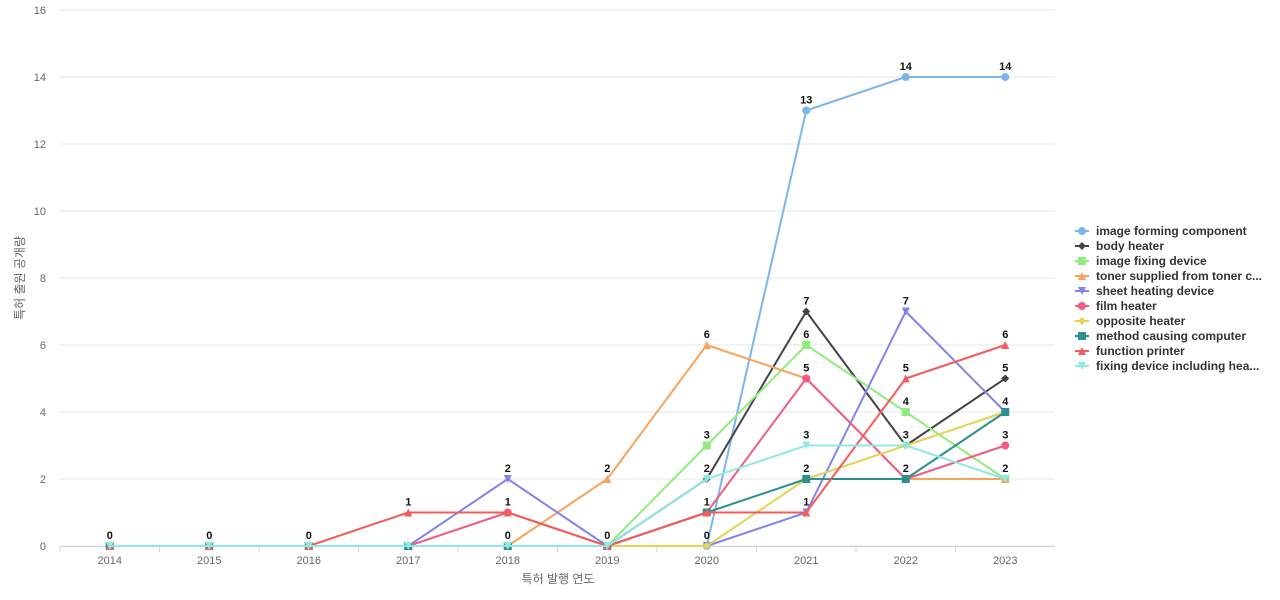 The image size is (1280, 600). What do you see at coordinates (1171, 231) in the screenshot?
I see `legend-label: image forming component` at bounding box center [1171, 231].